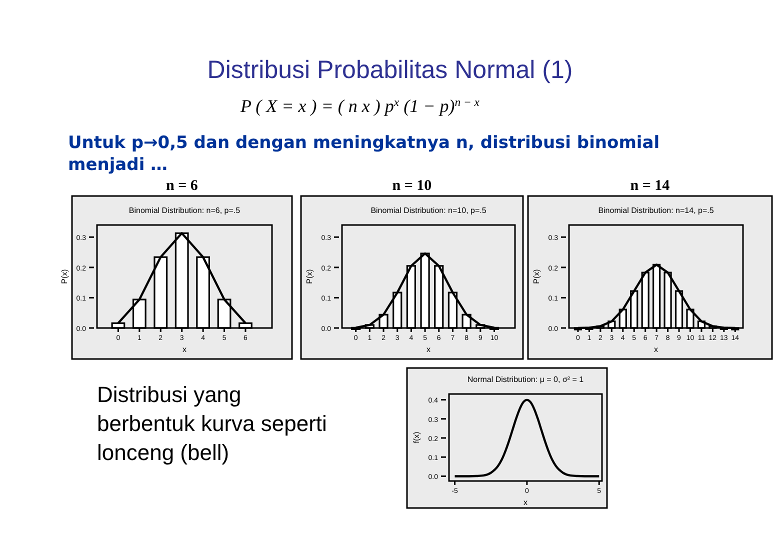  What do you see at coordinates (656, 210) in the screenshot?
I see `chart-title: Binomial Distribution: n=14, p=.5` at bounding box center [656, 210].